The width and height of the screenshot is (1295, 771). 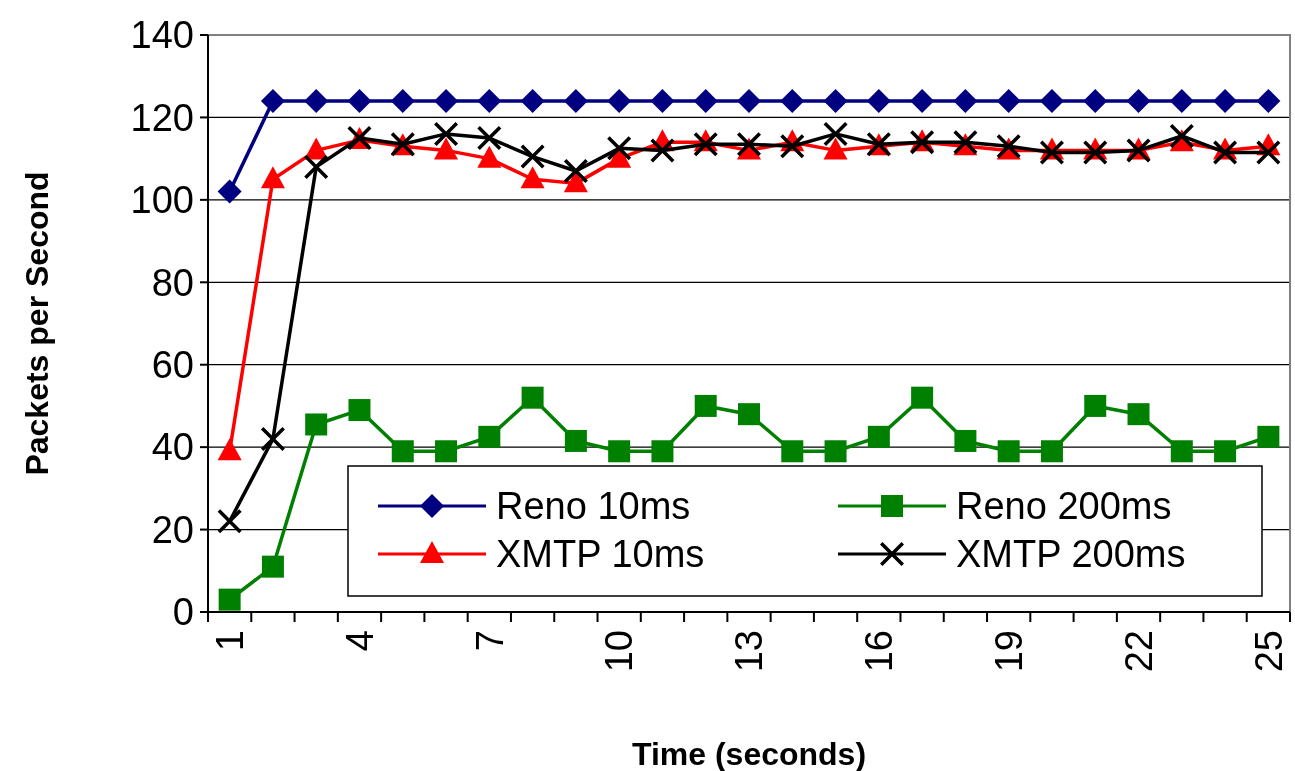 What do you see at coordinates (1008, 651) in the screenshot?
I see `x-tick-label: 19` at bounding box center [1008, 651].